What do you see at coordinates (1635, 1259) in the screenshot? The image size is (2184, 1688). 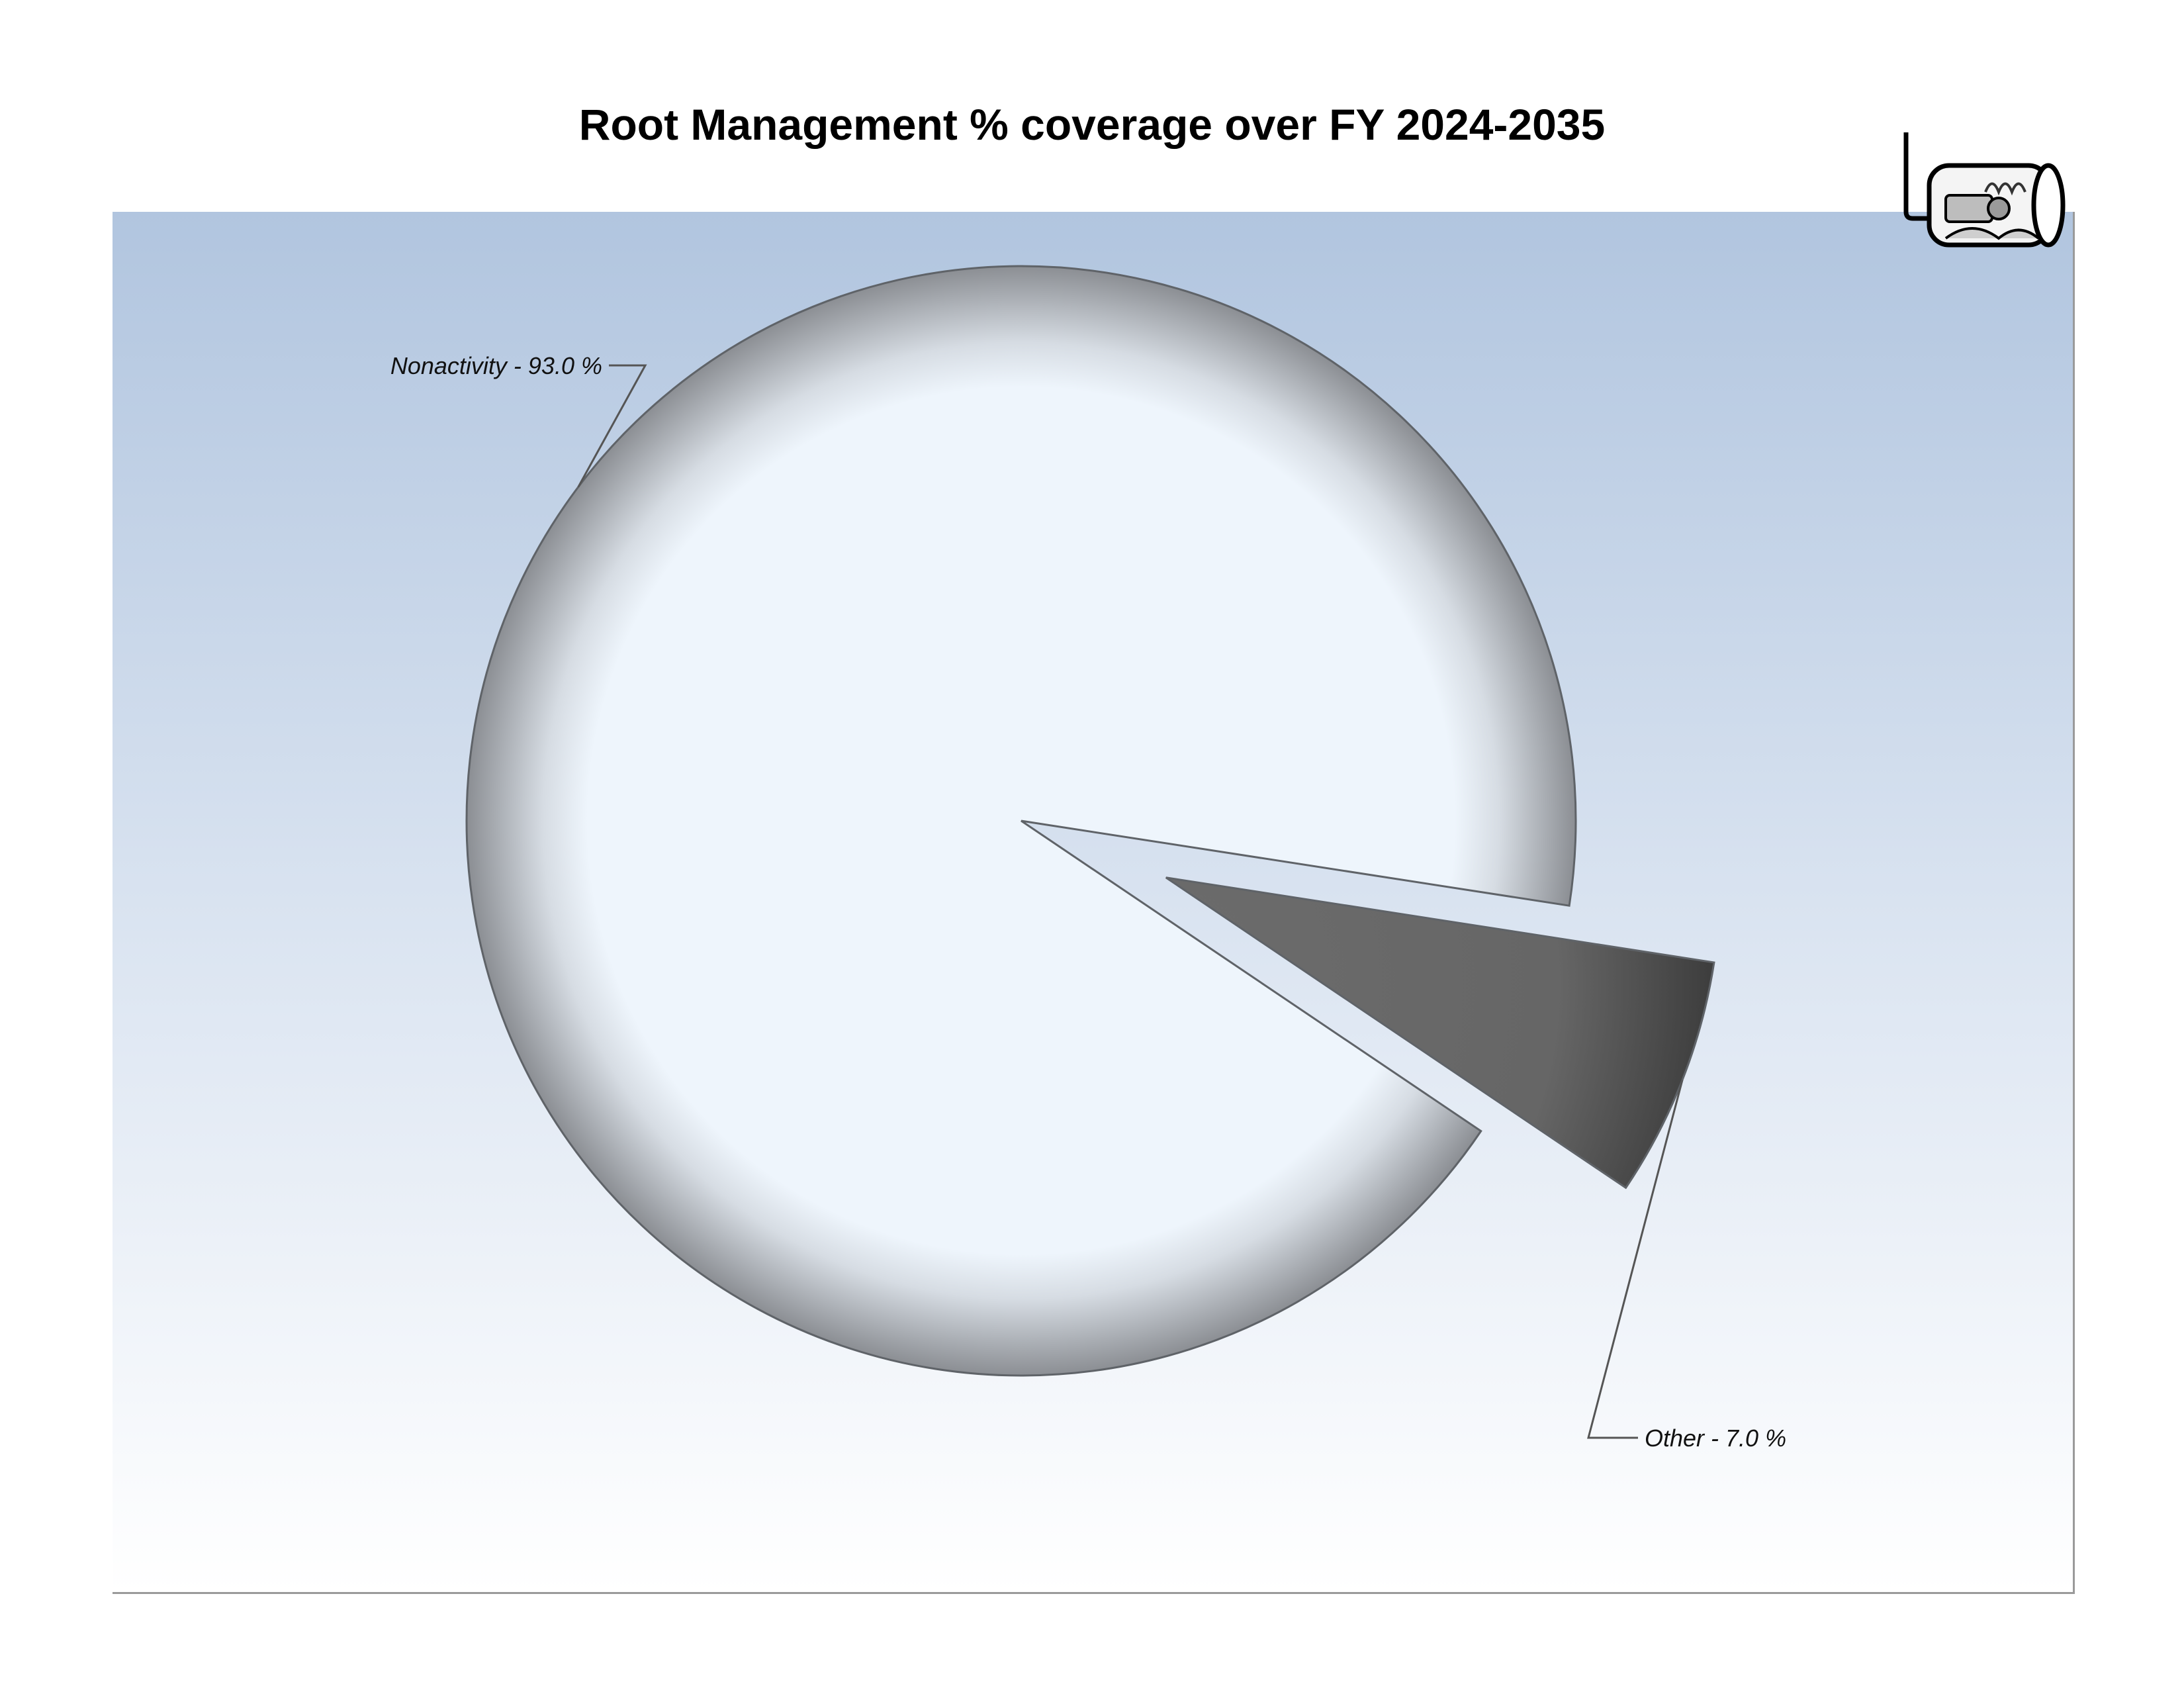 I see `leader-line-other` at bounding box center [1635, 1259].